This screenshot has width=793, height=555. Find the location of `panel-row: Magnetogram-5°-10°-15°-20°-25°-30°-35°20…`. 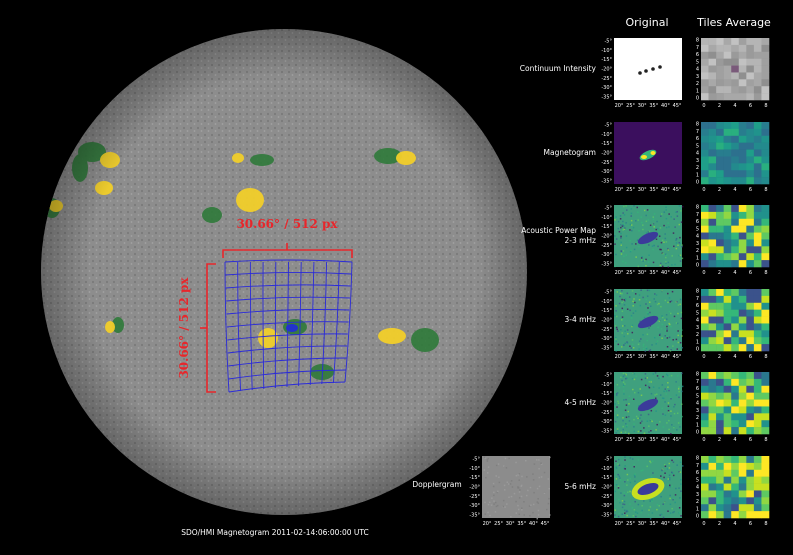

panel-row: Magnetogram-5°-10°-15°-20°-25°-30°-35°20… is located at coordinates (657, 157).